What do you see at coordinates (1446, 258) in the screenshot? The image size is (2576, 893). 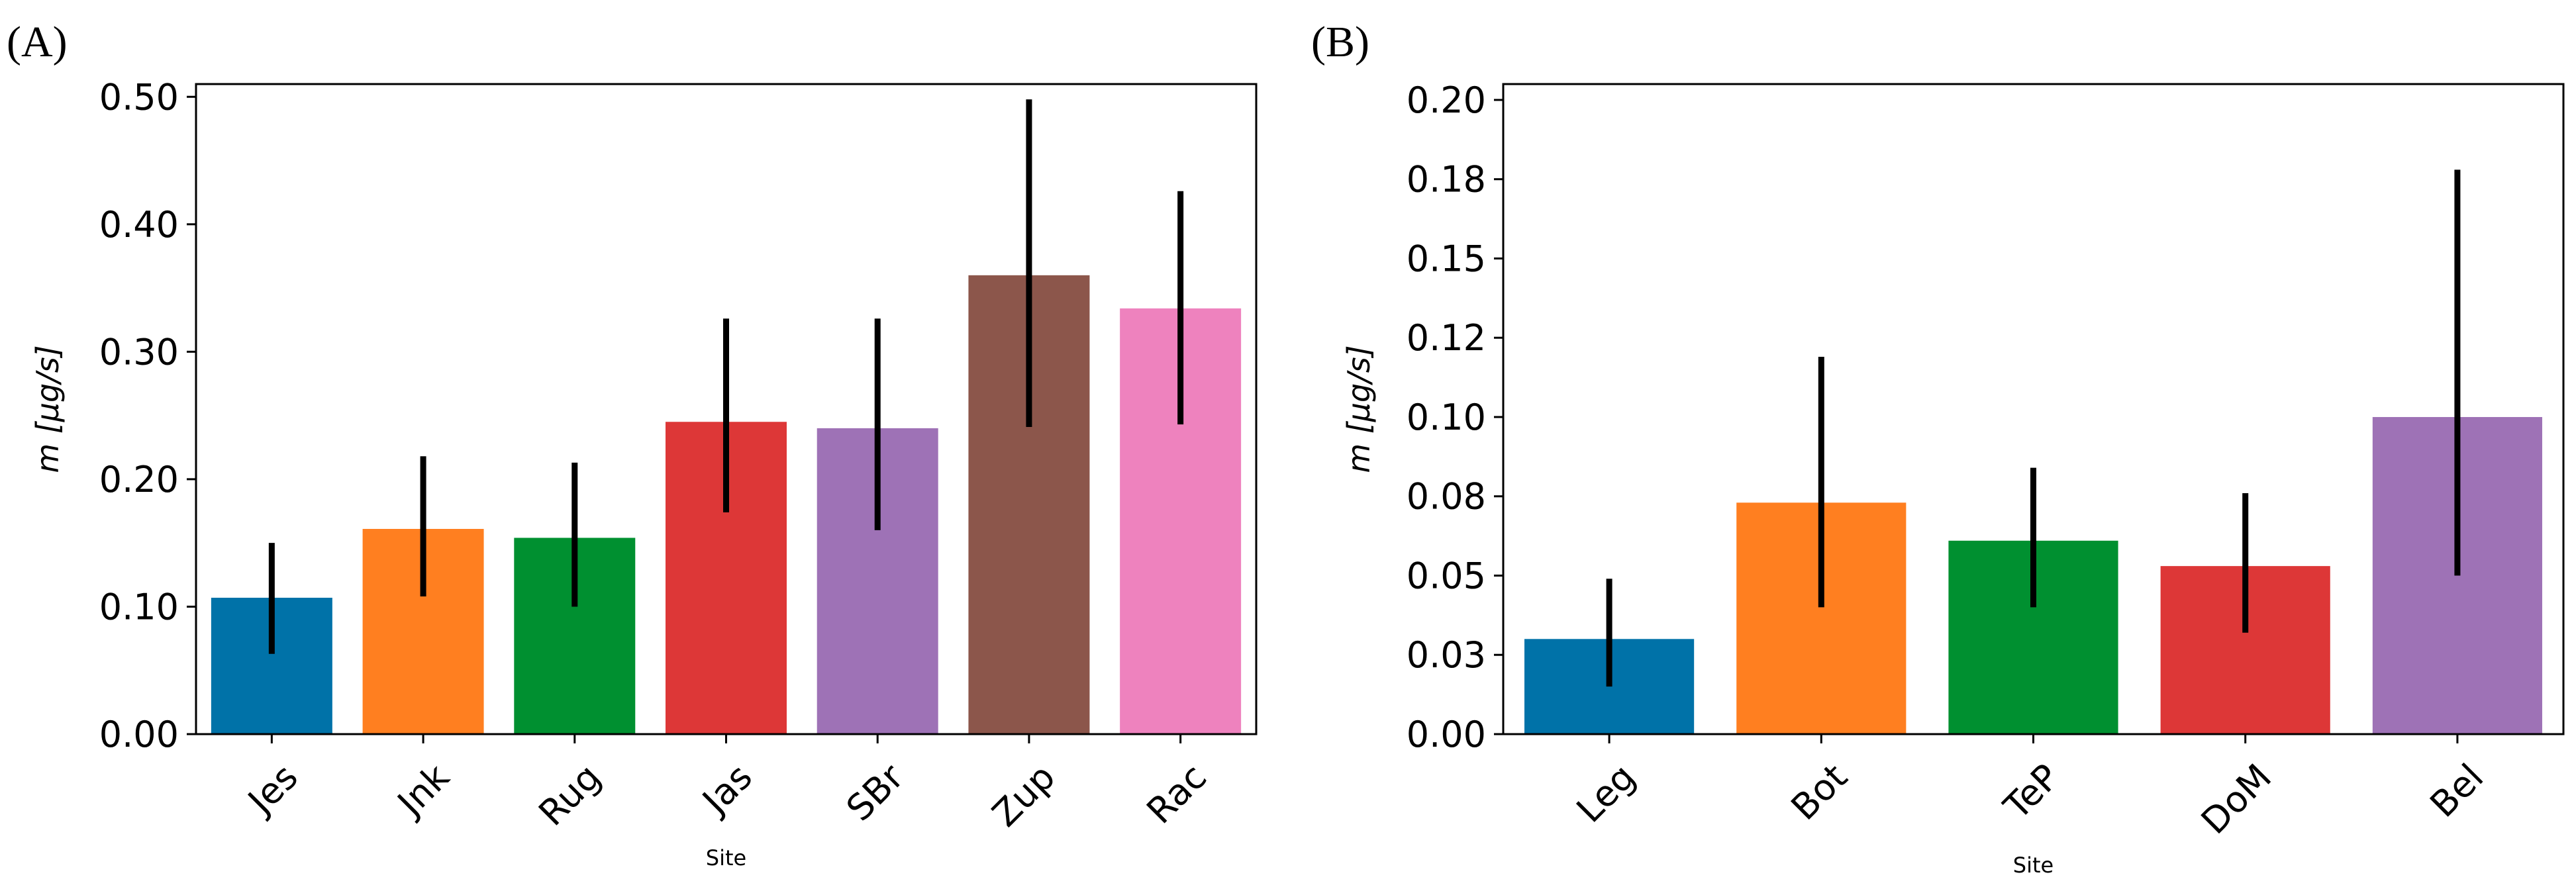 I see `y-tick-label: 0.15` at bounding box center [1446, 258].